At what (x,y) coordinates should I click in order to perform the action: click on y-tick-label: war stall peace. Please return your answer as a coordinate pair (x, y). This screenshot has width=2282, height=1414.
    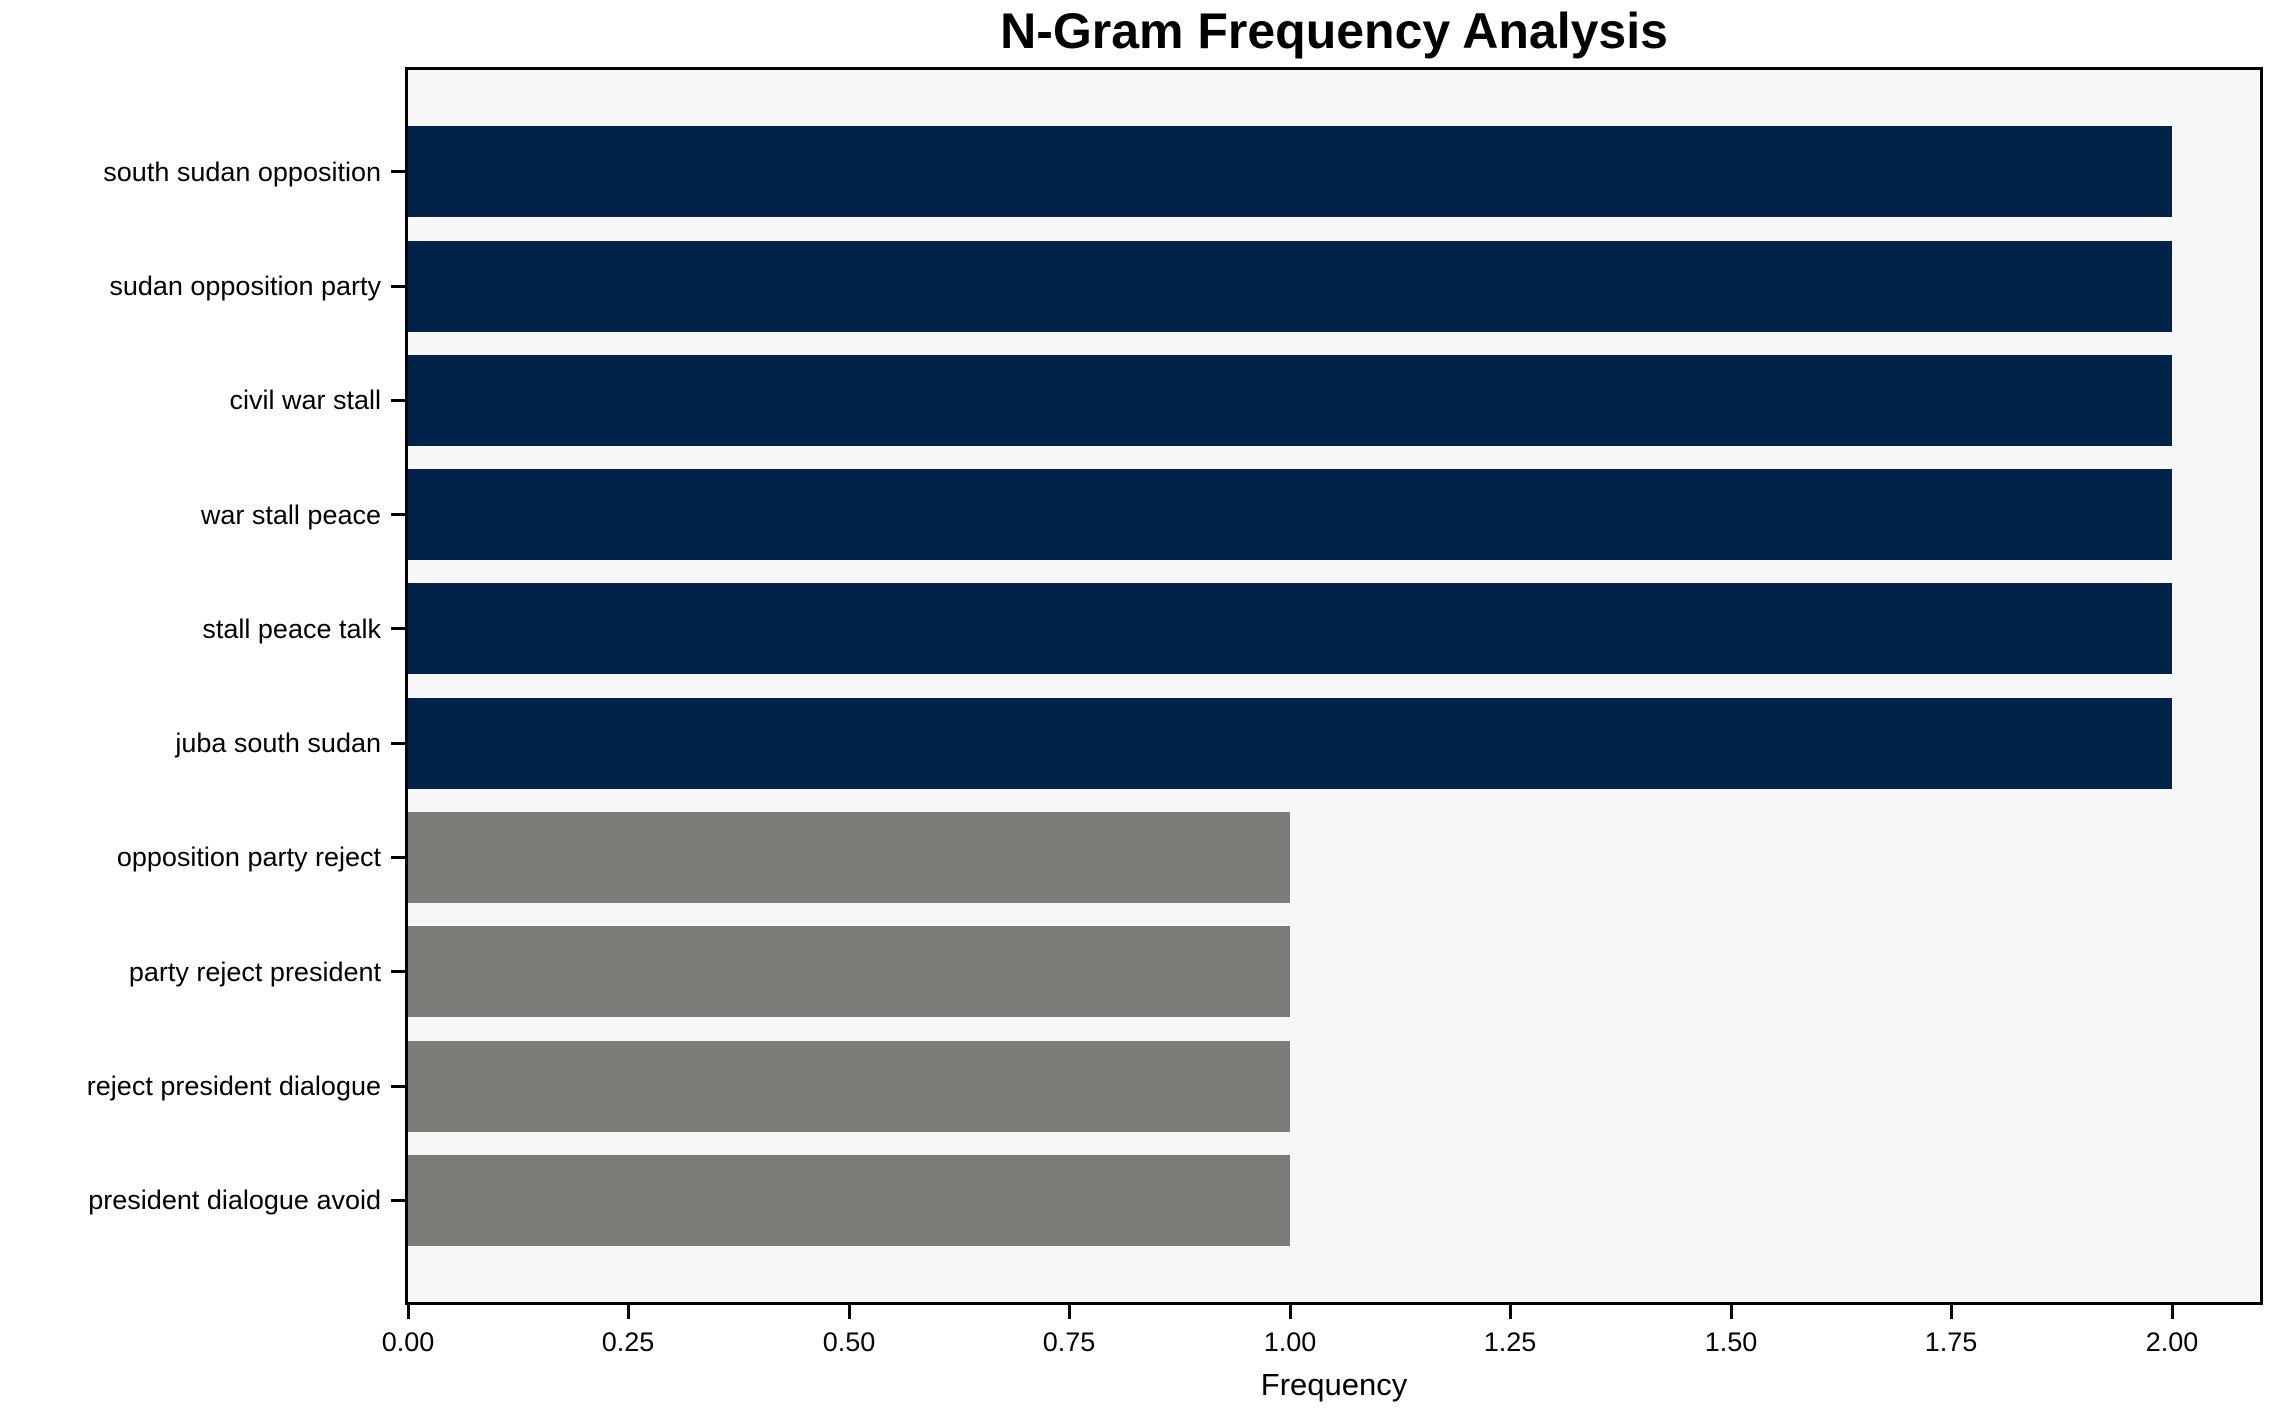
    Looking at the image, I should click on (290, 515).